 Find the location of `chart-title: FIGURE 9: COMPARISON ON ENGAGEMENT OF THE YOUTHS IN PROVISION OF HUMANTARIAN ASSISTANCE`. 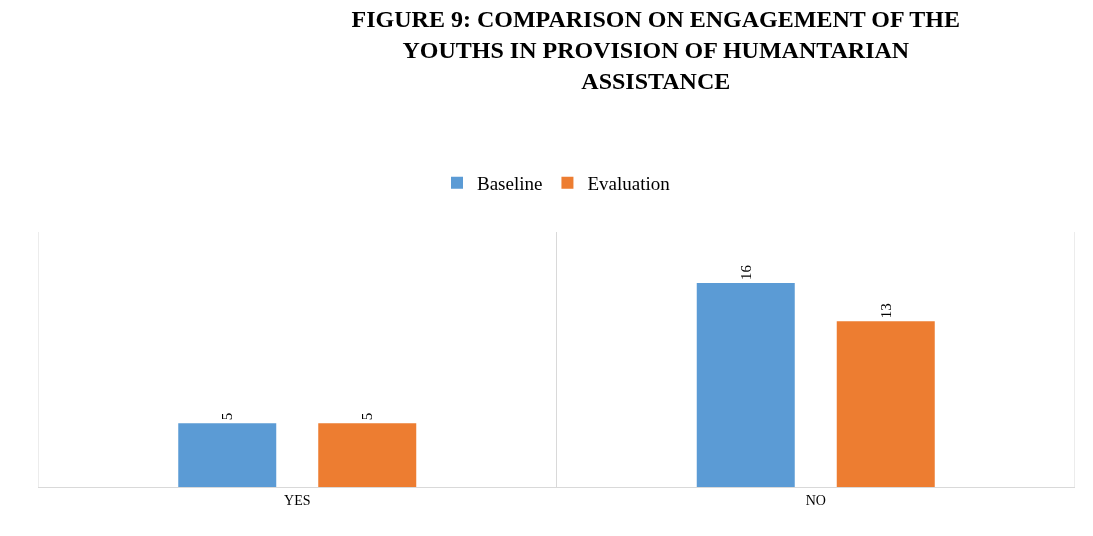

chart-title: FIGURE 9: COMPARISON ON ENGAGEMENT OF THE YOUTHS IN PROVISION OF HUMANTARIAN ASSISTANCE is located at coordinates (656, 50).